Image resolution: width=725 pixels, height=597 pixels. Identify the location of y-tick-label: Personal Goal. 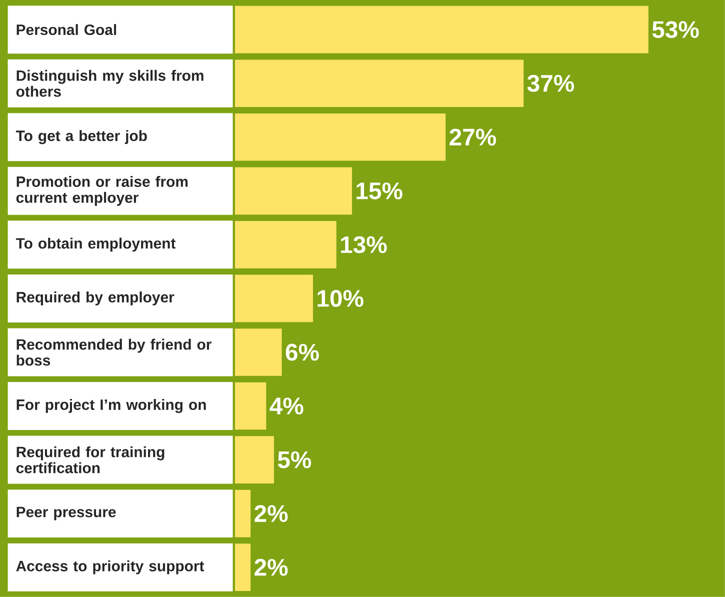
(66, 30).